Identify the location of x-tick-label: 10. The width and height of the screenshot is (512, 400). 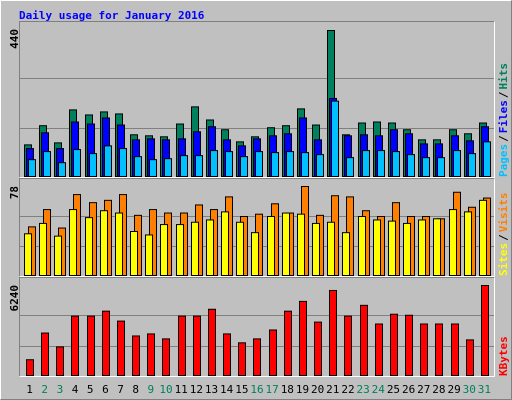
(165, 389).